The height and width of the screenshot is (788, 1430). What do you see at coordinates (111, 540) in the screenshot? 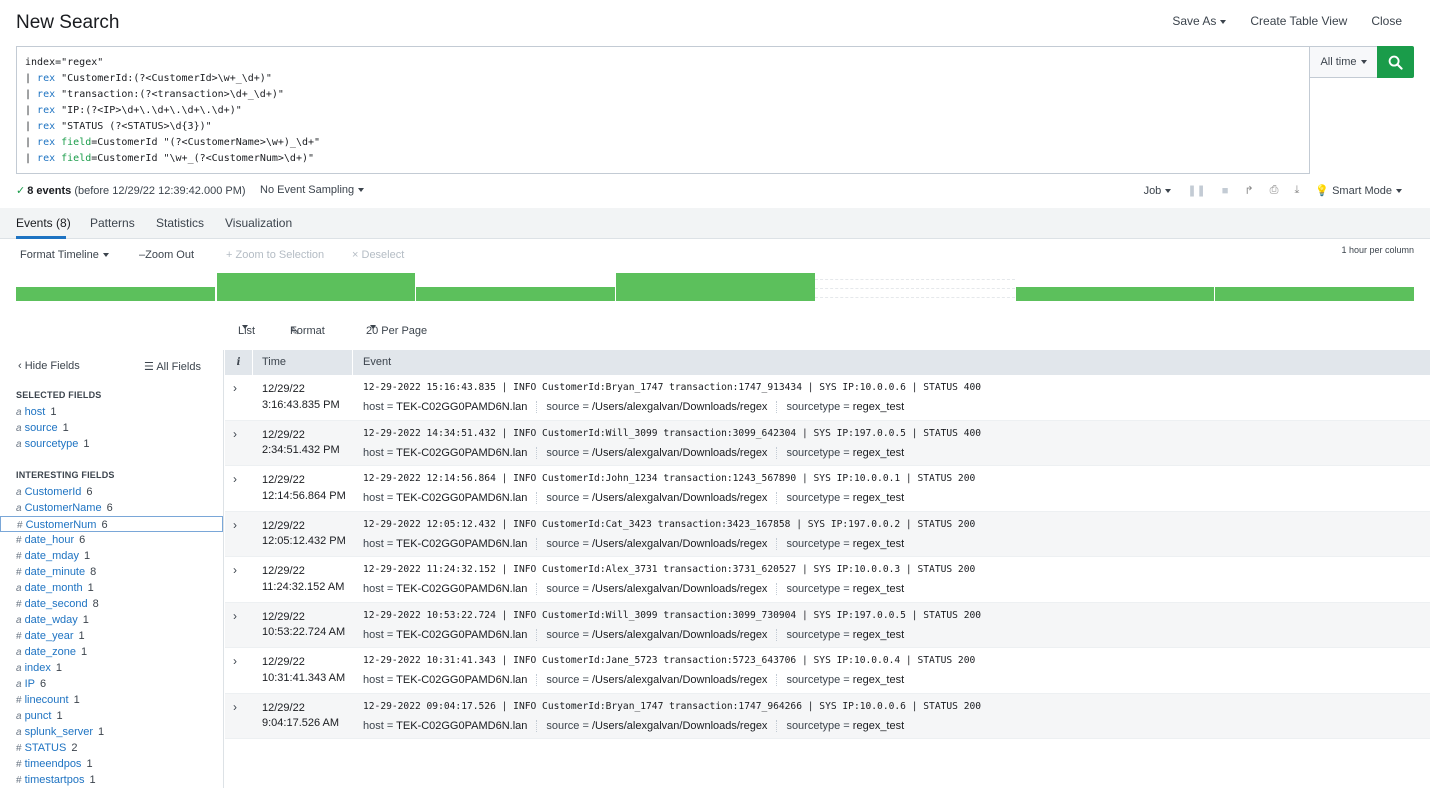
I see `field-item-date-hour: # date_hour 6` at bounding box center [111, 540].